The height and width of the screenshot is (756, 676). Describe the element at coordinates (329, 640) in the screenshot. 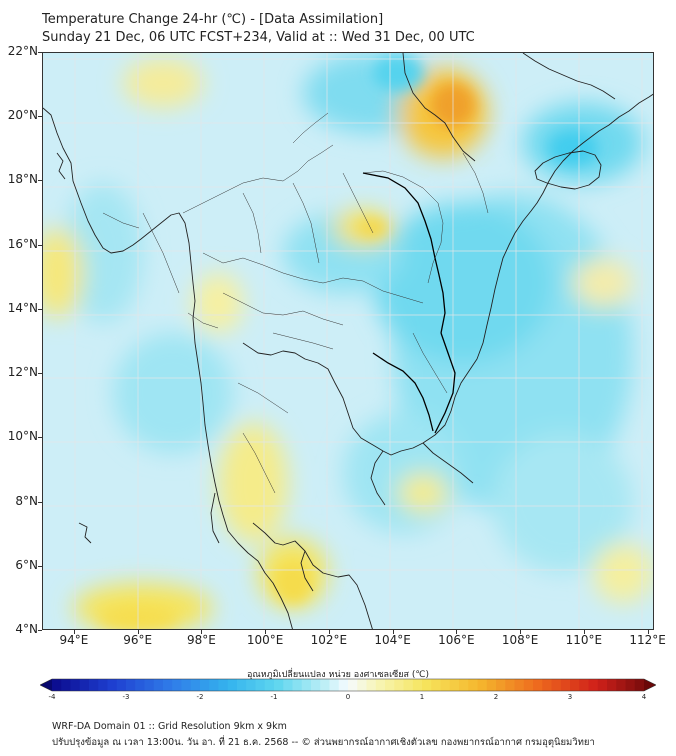

I see `lon-label: 102°E` at that location.